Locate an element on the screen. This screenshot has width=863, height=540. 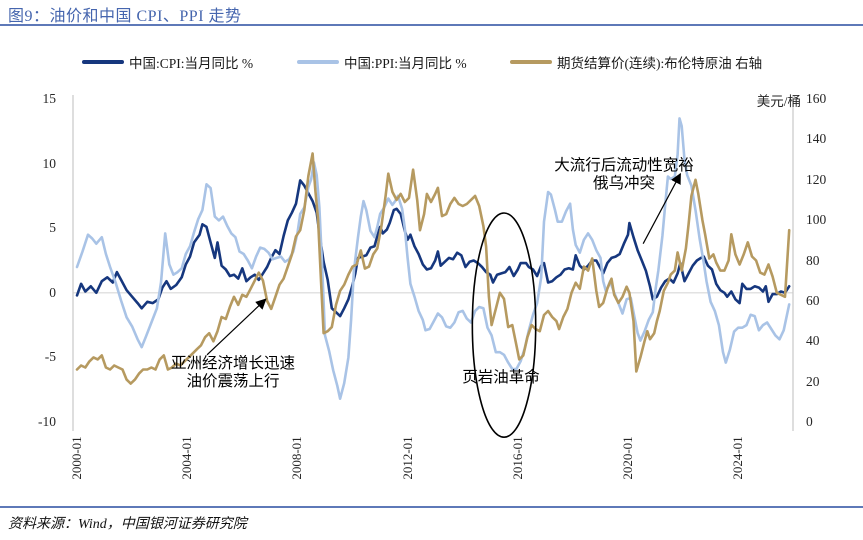
annotation-text: 亚洲经济增长迅速 is located at coordinates (233, 363).